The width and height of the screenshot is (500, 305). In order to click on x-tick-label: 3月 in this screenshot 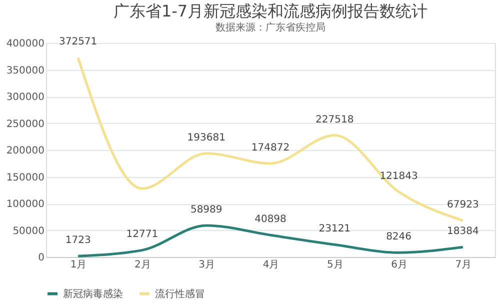, I will do `click(207, 265)`.